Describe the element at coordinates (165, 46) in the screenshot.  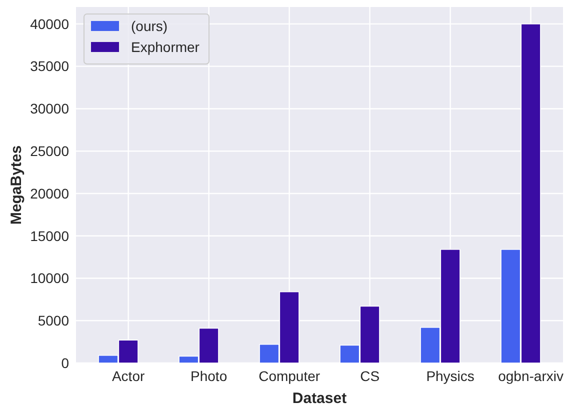
I see `legend-label: Exphormer` at that location.